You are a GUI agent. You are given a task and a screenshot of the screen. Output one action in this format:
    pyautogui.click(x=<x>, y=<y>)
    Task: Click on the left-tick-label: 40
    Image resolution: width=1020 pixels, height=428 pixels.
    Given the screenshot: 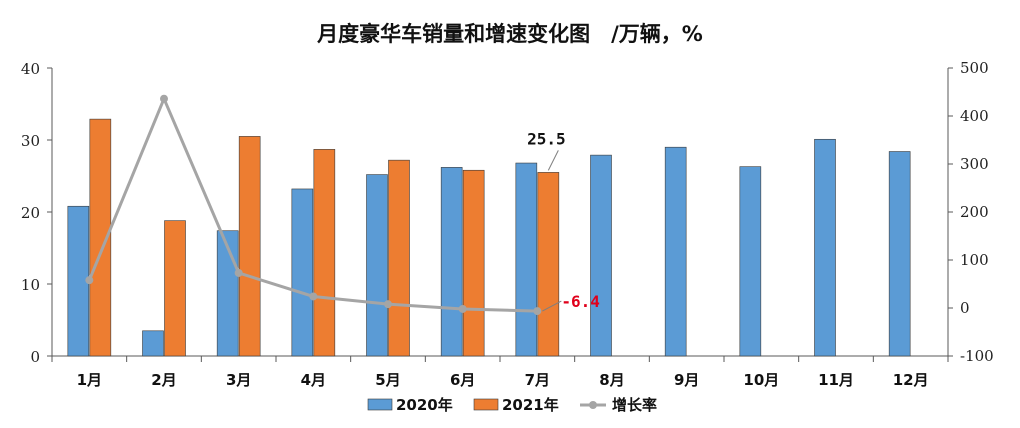 What is the action you would take?
    pyautogui.click(x=30, y=69)
    